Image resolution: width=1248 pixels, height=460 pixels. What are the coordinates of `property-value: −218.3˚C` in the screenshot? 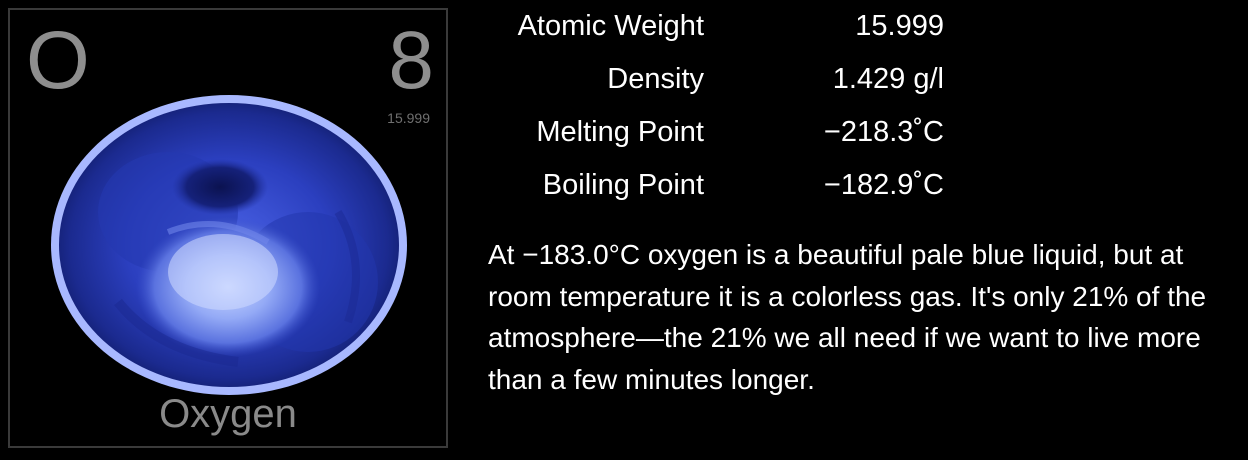 It's located at (883, 132).